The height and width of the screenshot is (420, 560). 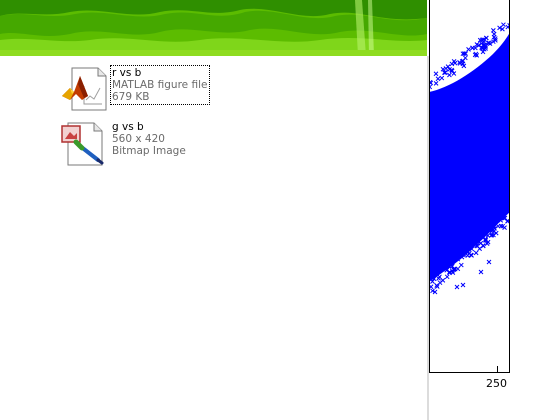 I want to click on file-name: g vs b, so click(x=128, y=127).